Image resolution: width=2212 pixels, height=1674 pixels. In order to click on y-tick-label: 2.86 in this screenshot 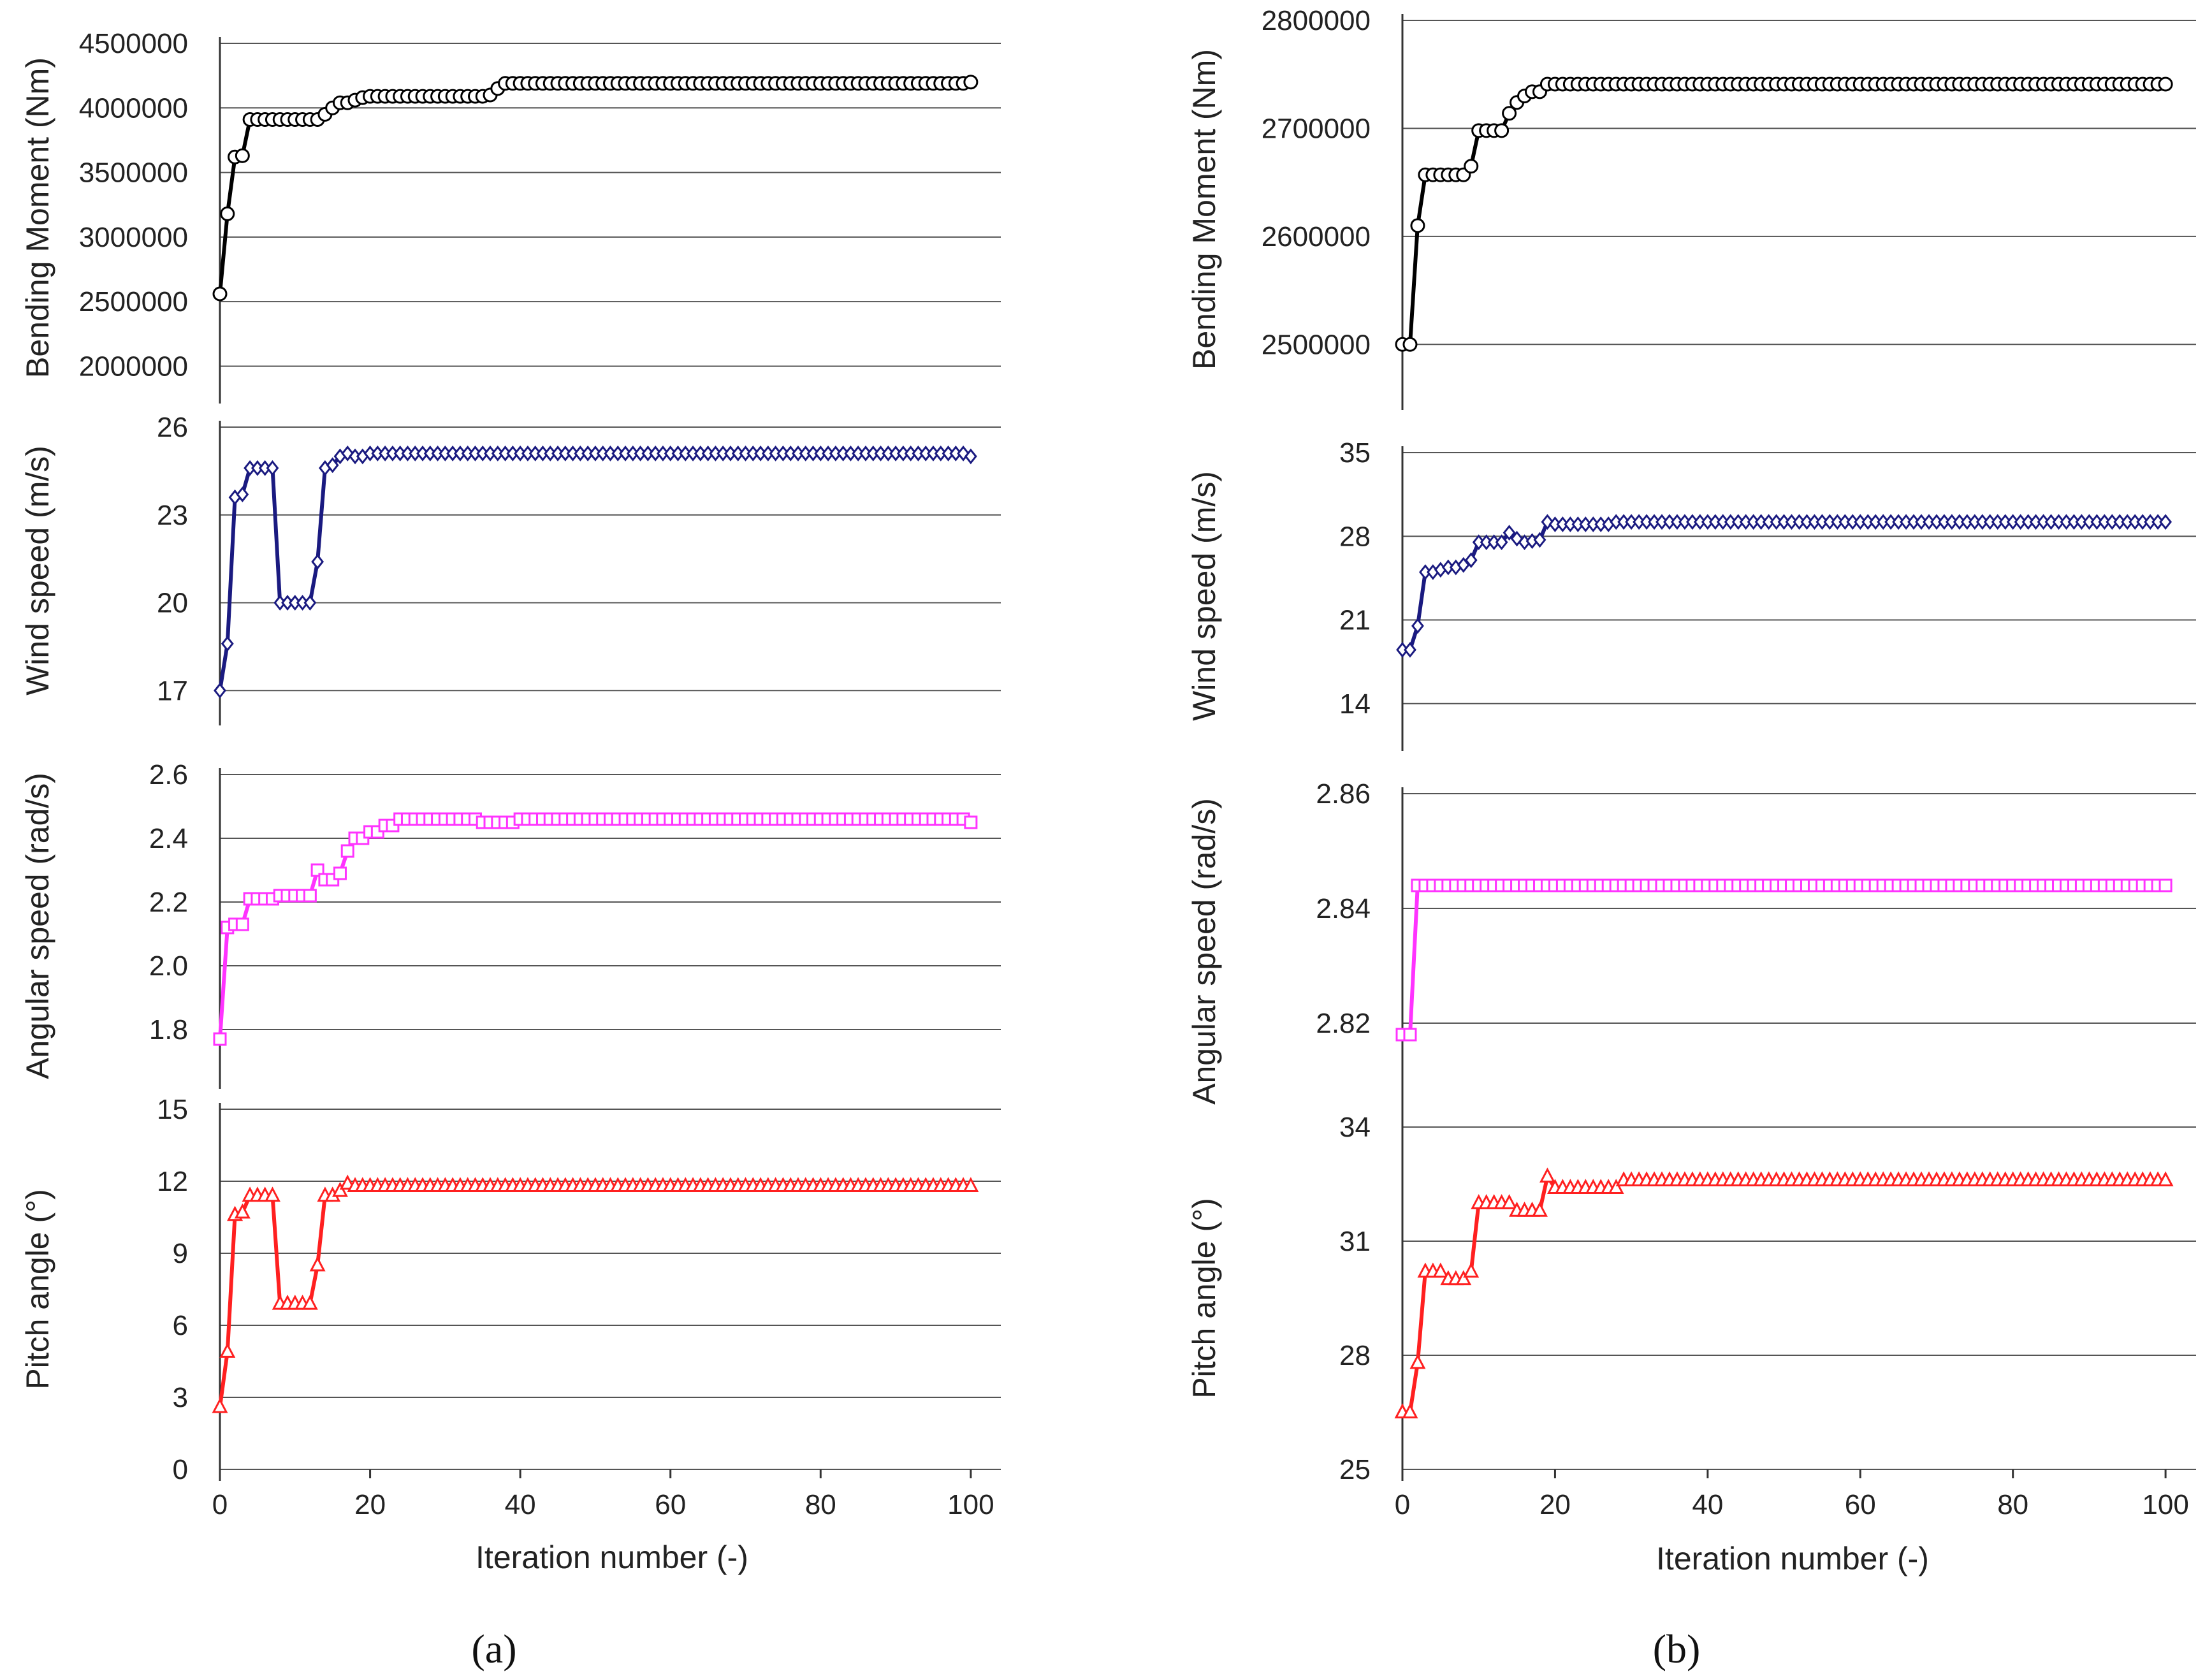, I will do `click(1343, 794)`.